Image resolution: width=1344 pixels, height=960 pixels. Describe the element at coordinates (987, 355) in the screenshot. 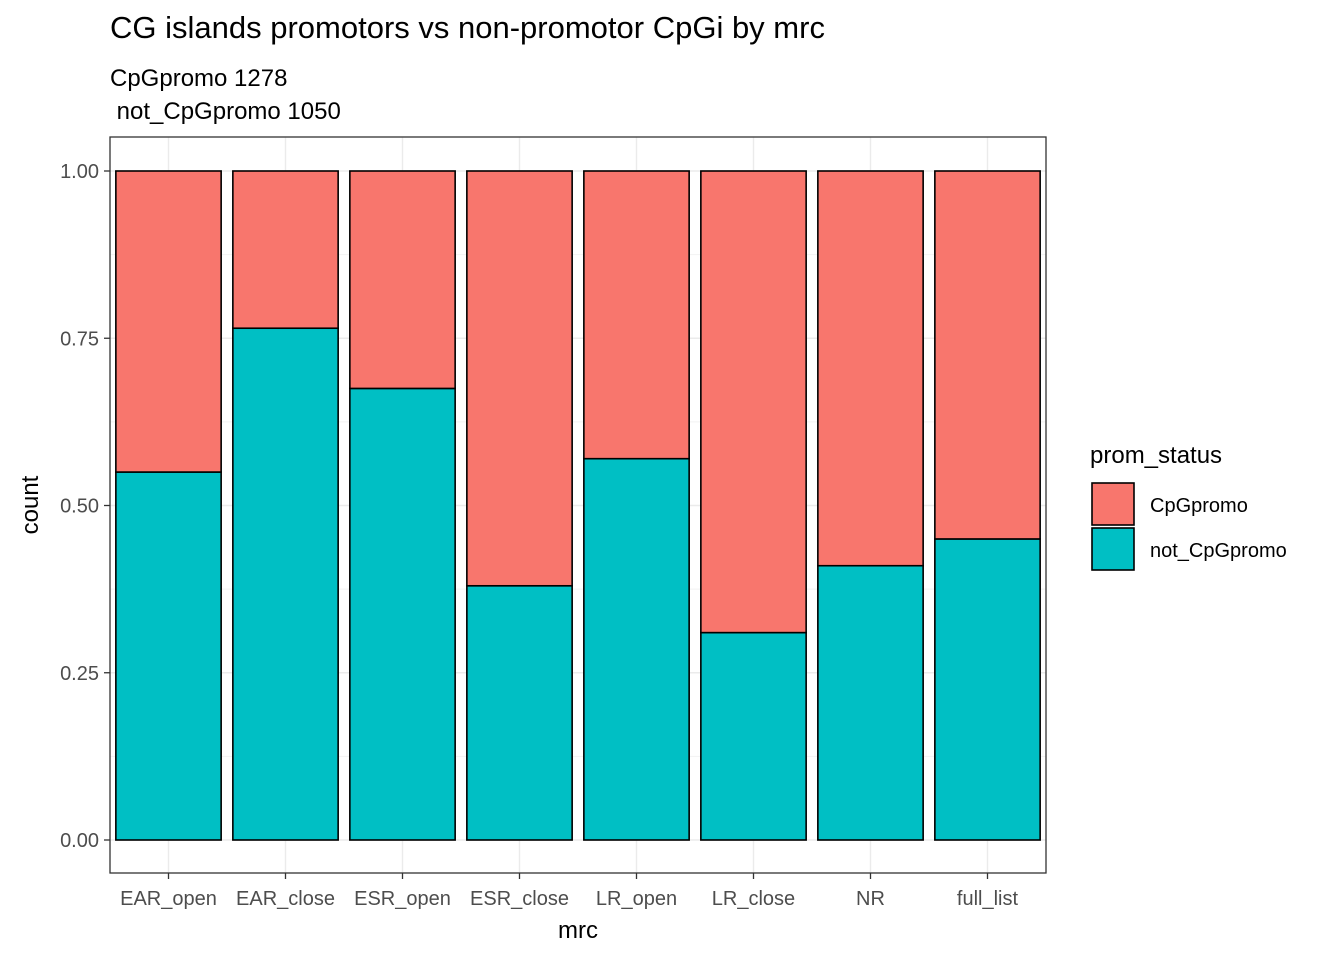

I see `bar-CpGpromo-full_list` at that location.